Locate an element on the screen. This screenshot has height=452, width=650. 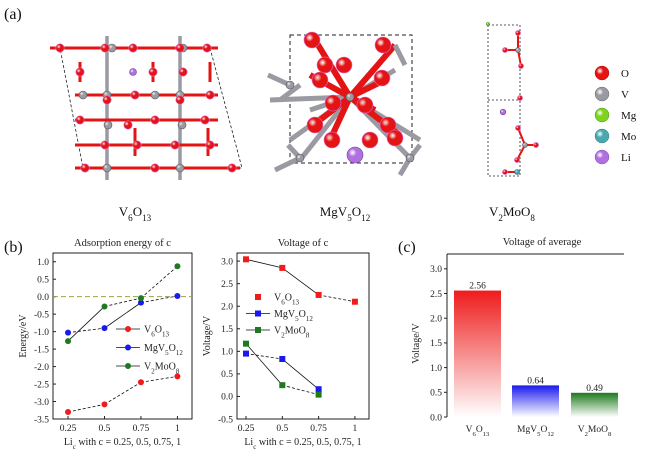
legend-o-sphere-icon is located at coordinates (602, 73).